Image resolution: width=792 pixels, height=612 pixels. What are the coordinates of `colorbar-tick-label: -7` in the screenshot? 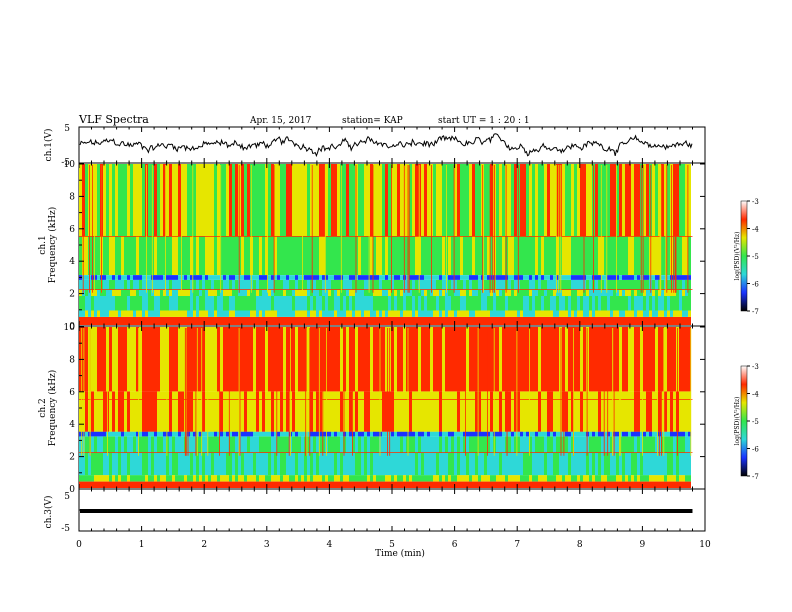 It's located at (755, 477).